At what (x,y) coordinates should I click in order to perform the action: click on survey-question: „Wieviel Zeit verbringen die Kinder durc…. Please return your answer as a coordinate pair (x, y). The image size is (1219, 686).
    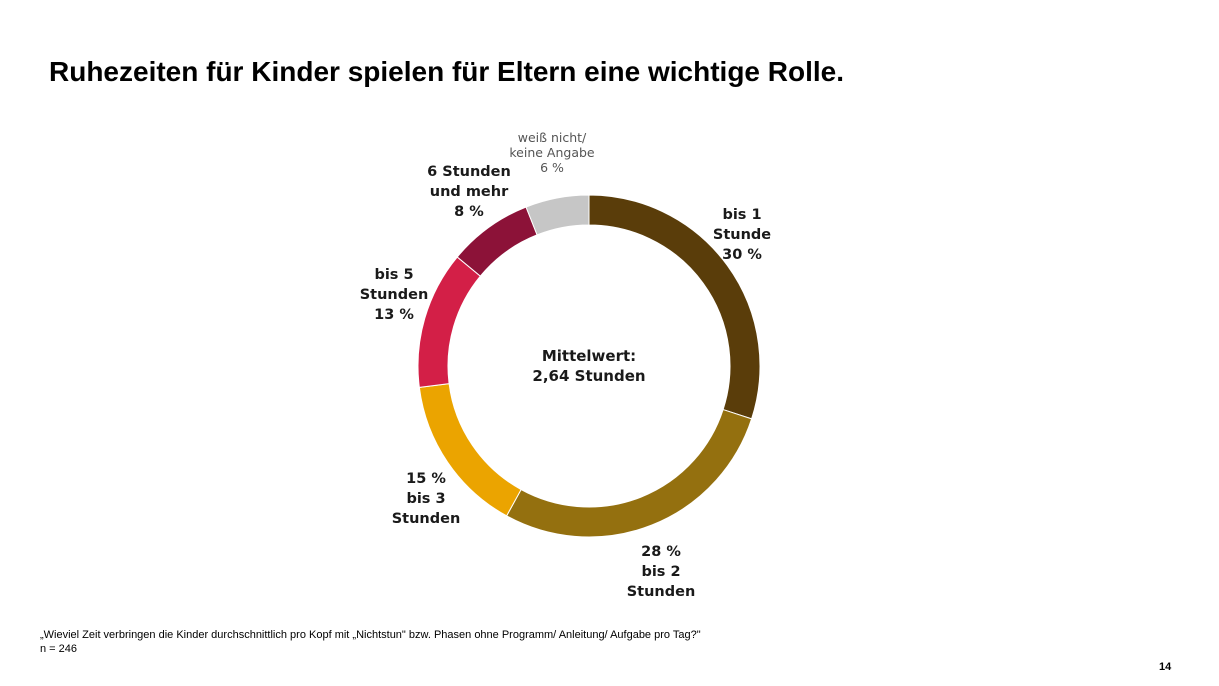
    Looking at the image, I should click on (370, 635).